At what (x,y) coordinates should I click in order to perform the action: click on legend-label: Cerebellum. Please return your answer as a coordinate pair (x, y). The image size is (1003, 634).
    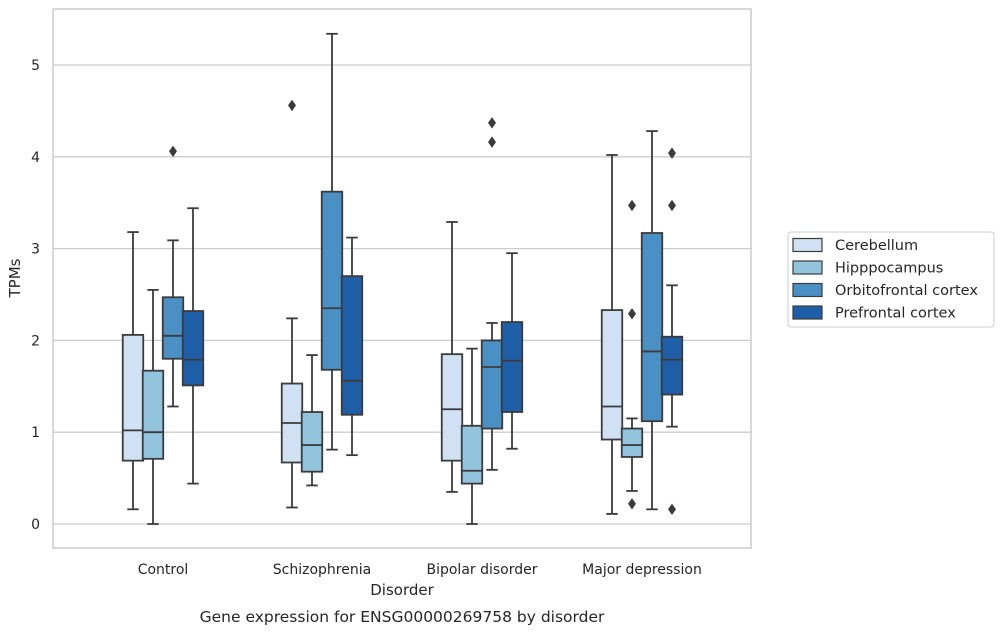
    Looking at the image, I should click on (876, 246).